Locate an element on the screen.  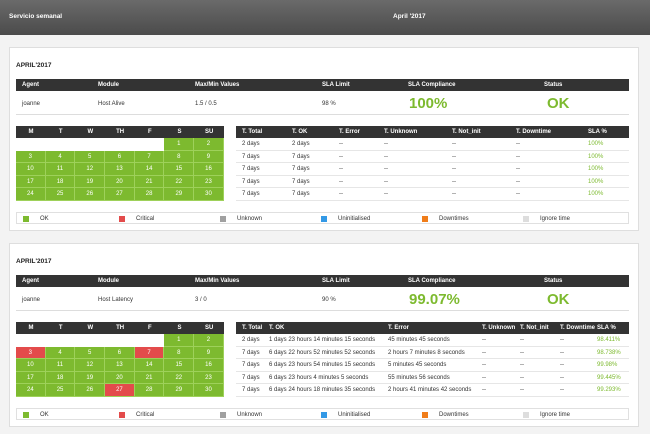
weekday-label: M is located at coordinates (31, 328).